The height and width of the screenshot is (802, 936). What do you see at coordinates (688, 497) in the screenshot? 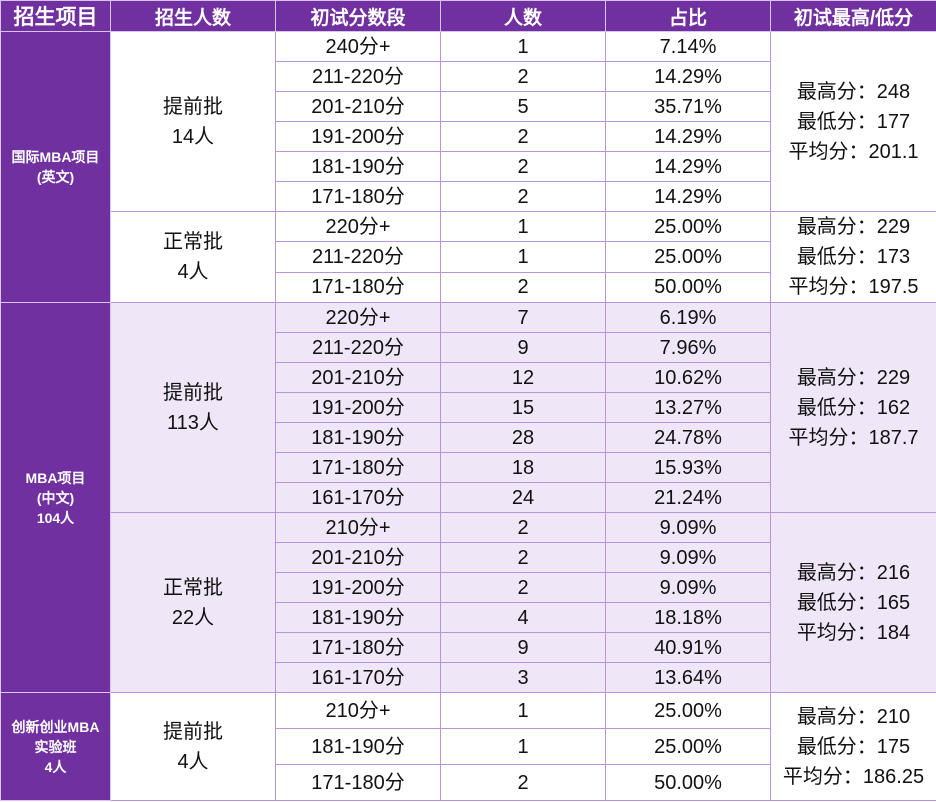
I see `ratio-cell: 21.24%` at bounding box center [688, 497].